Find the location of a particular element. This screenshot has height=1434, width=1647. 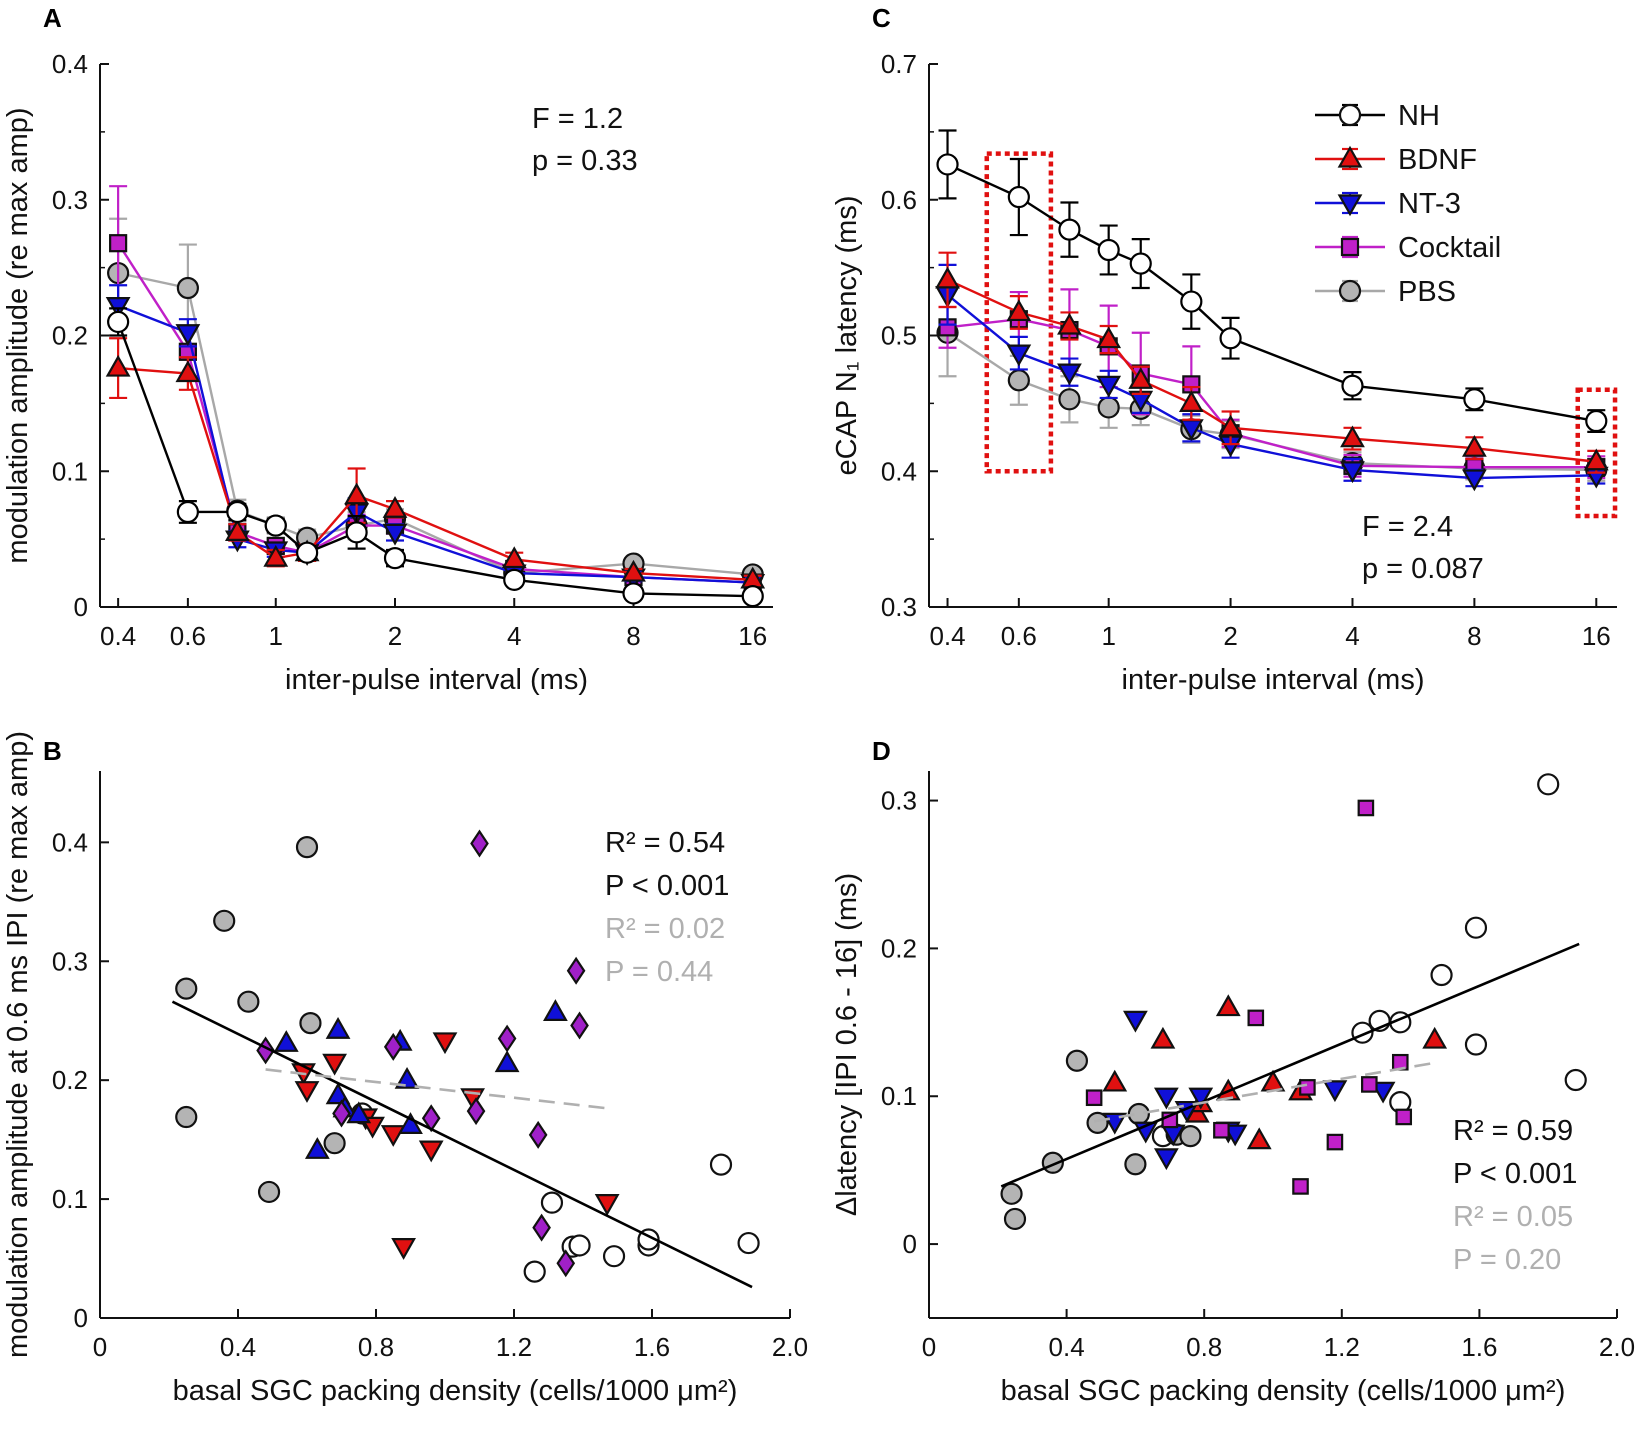

panel-label-a: A is located at coordinates (52, 18).